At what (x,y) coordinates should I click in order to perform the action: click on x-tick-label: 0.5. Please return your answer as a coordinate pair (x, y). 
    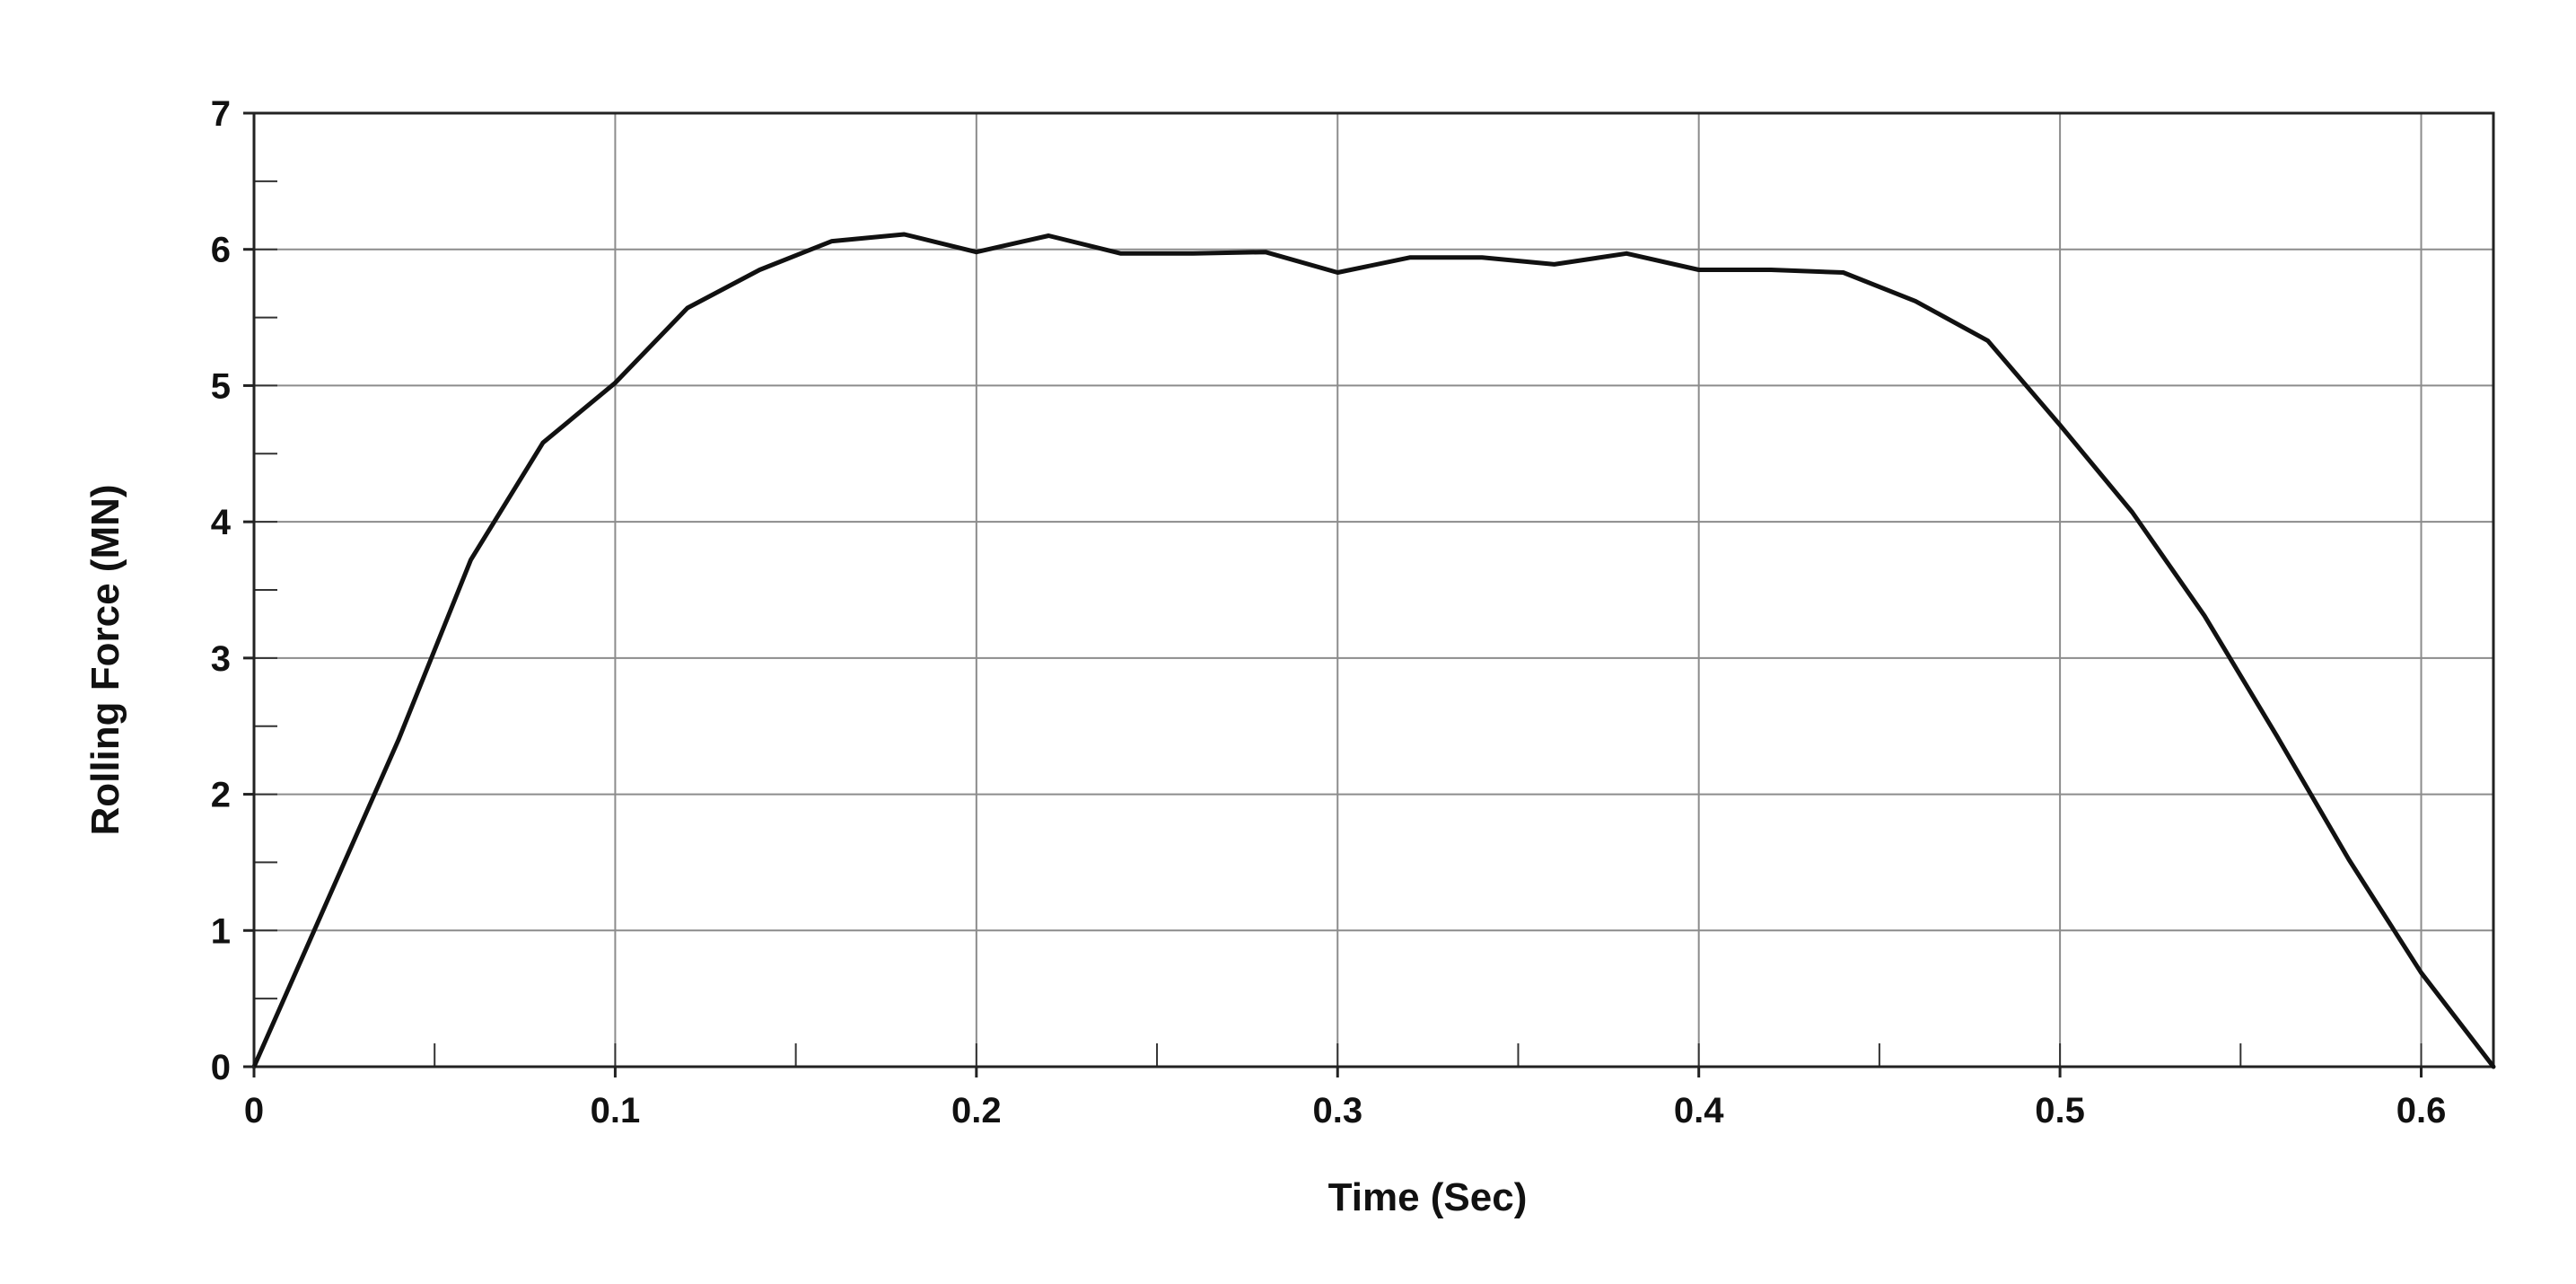
    Looking at the image, I should click on (2060, 1110).